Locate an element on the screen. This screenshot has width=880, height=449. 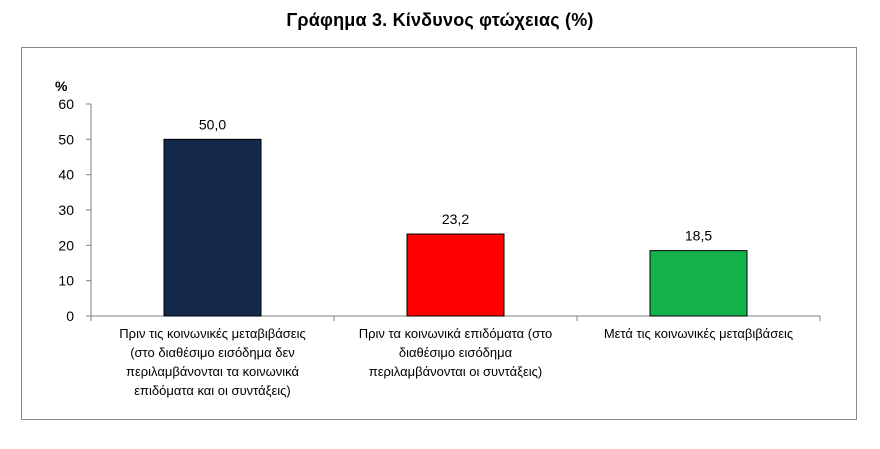
category-label-line: διαθέσιμο εισόδημα is located at coordinates (456, 352).